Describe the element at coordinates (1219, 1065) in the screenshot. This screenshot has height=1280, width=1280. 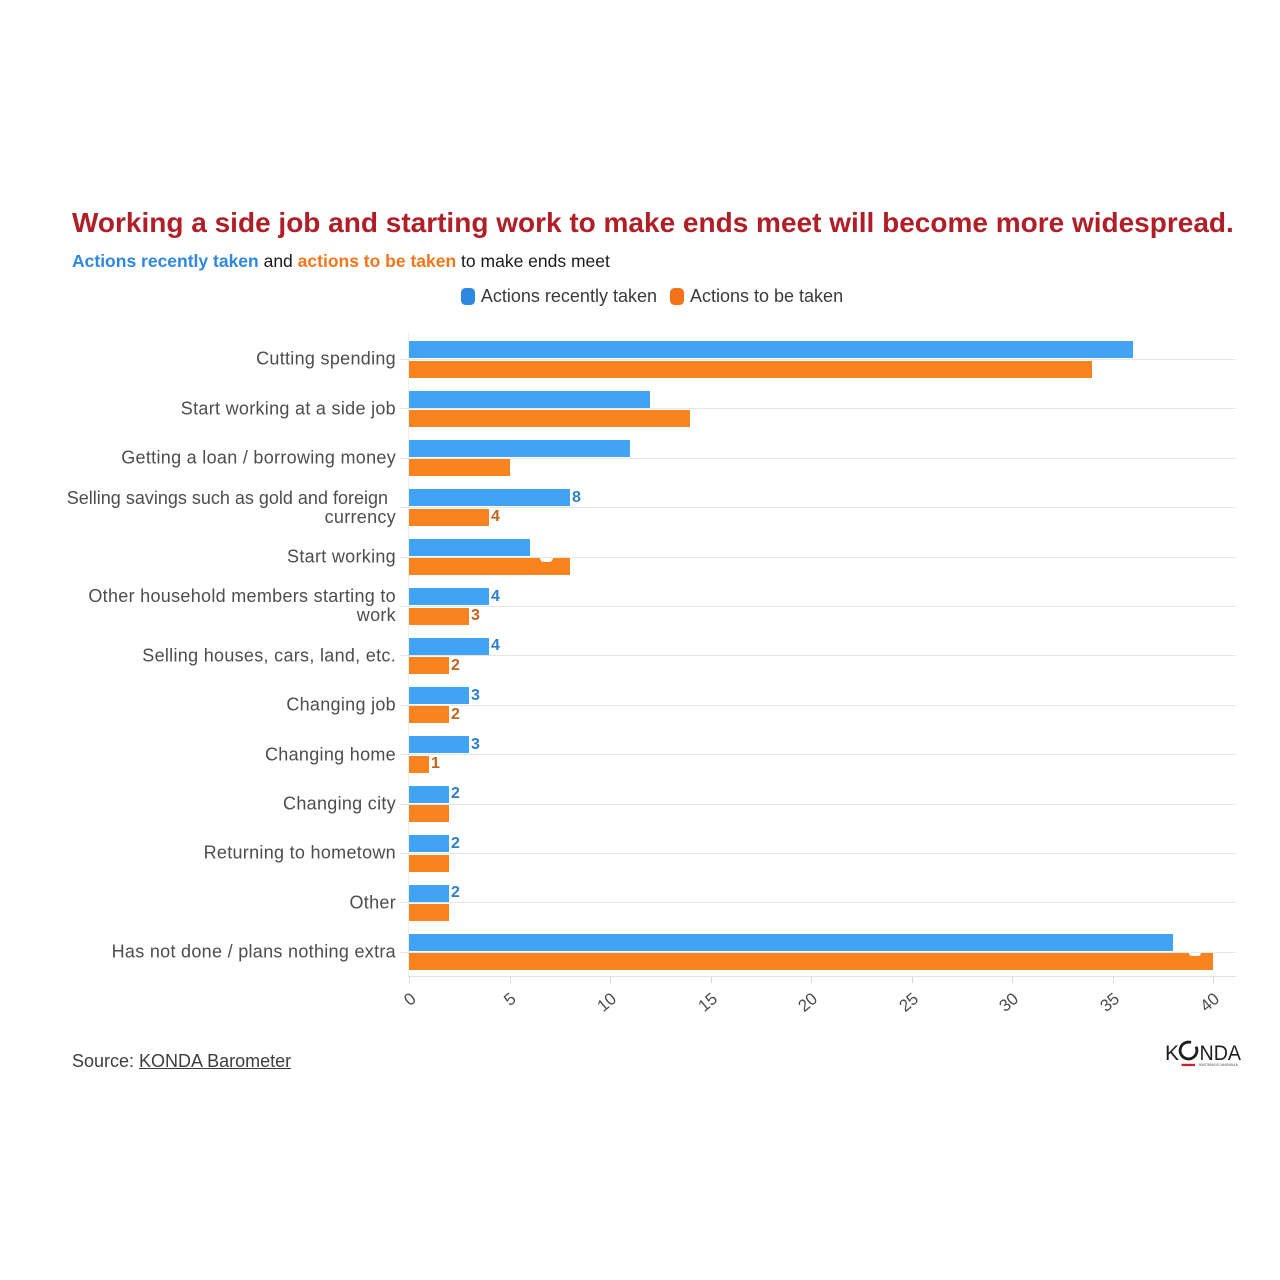
I see `svg-text: ARASTIRMA VE DANISMANLIK` at that location.